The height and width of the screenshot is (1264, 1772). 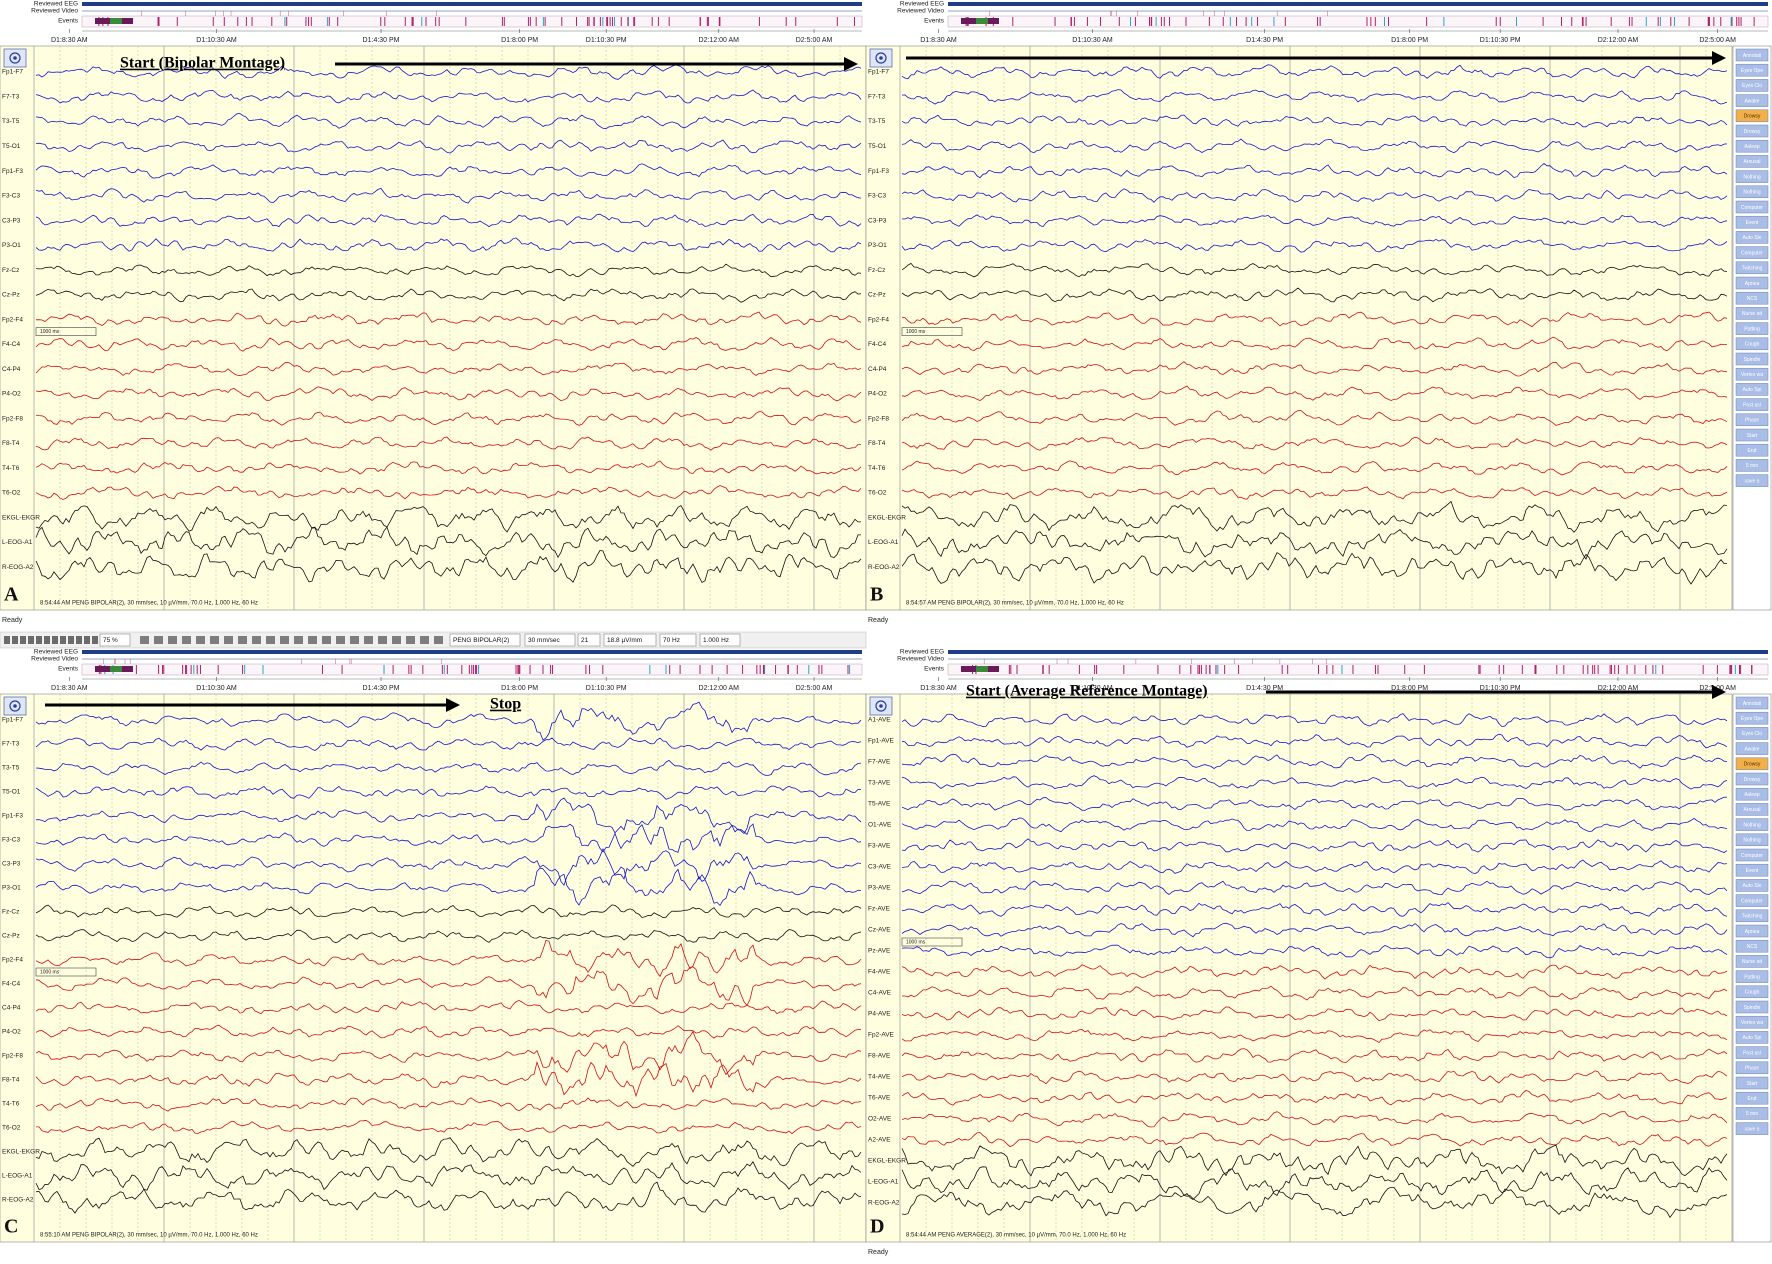 I want to click on eeg-trace, so click(x=1314, y=393).